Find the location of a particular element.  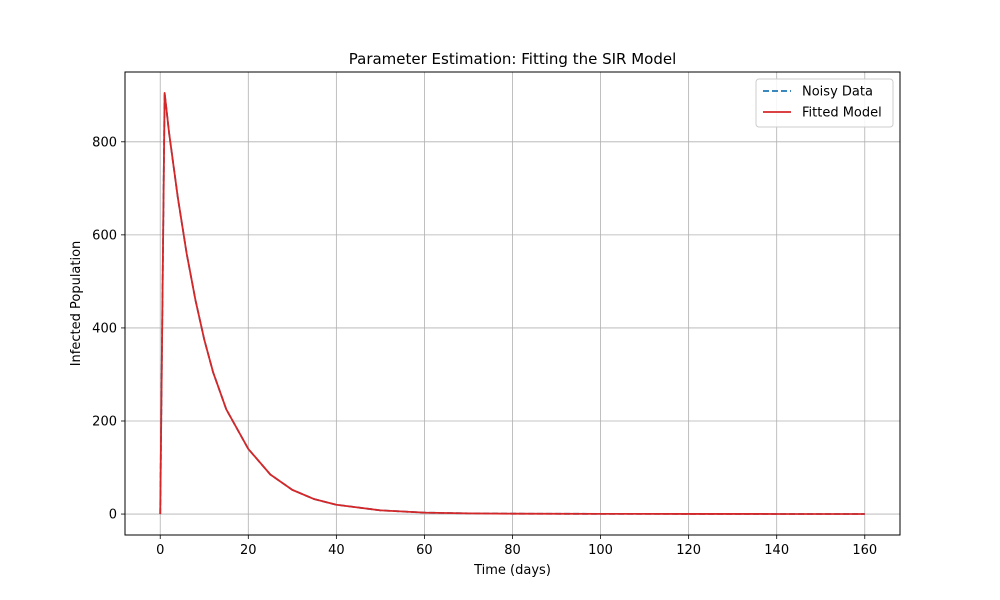

legend-label: Fitted Model is located at coordinates (842, 113).